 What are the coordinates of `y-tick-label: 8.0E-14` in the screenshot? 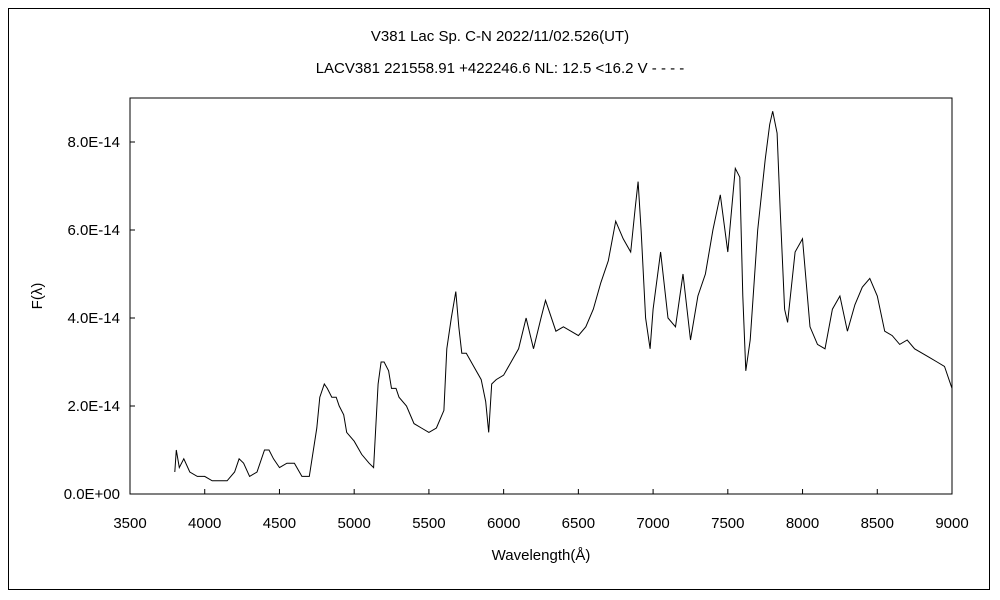 It's located at (93, 142).